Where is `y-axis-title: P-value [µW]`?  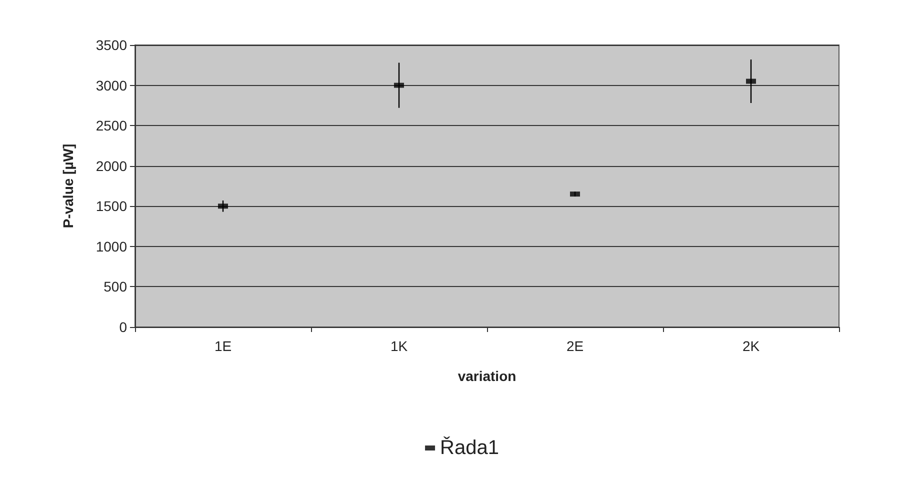
y-axis-title: P-value [µW] is located at coordinates (68, 186).